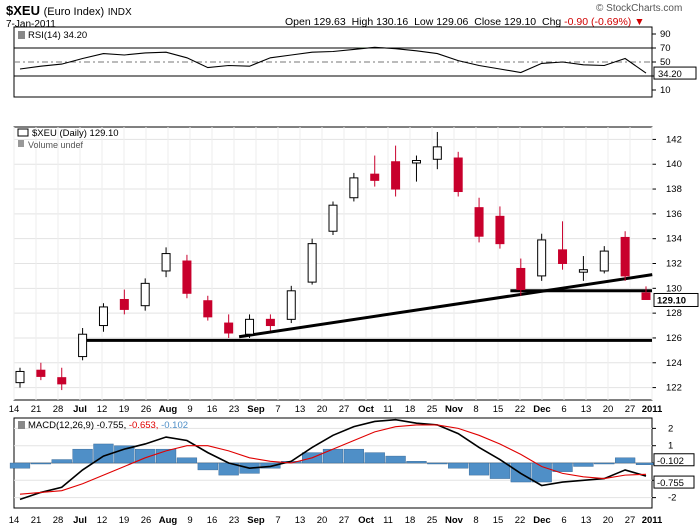  I want to click on macd-x-tick-label: 22, so click(520, 520).